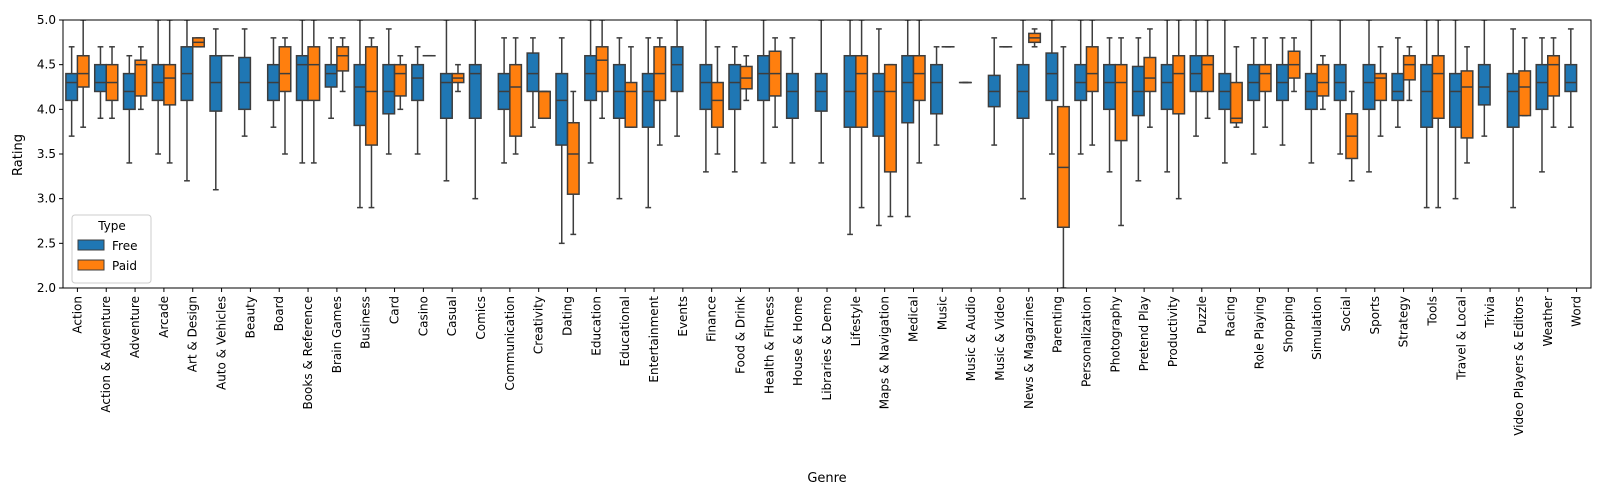 This screenshot has height=504, width=1600. I want to click on box-brain-games-free, so click(331, 78).